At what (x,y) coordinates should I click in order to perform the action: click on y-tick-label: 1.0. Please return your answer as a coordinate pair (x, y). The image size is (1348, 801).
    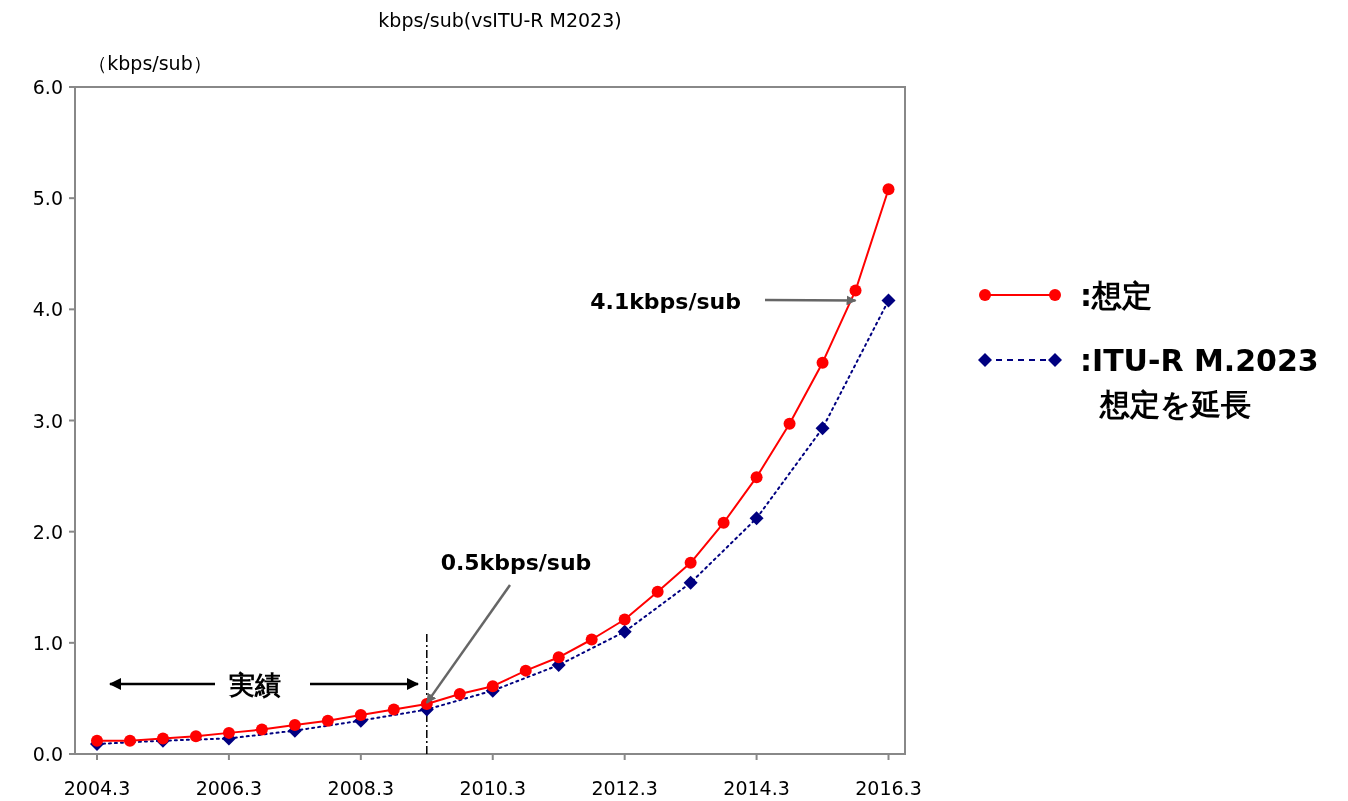
    Looking at the image, I should click on (47, 642).